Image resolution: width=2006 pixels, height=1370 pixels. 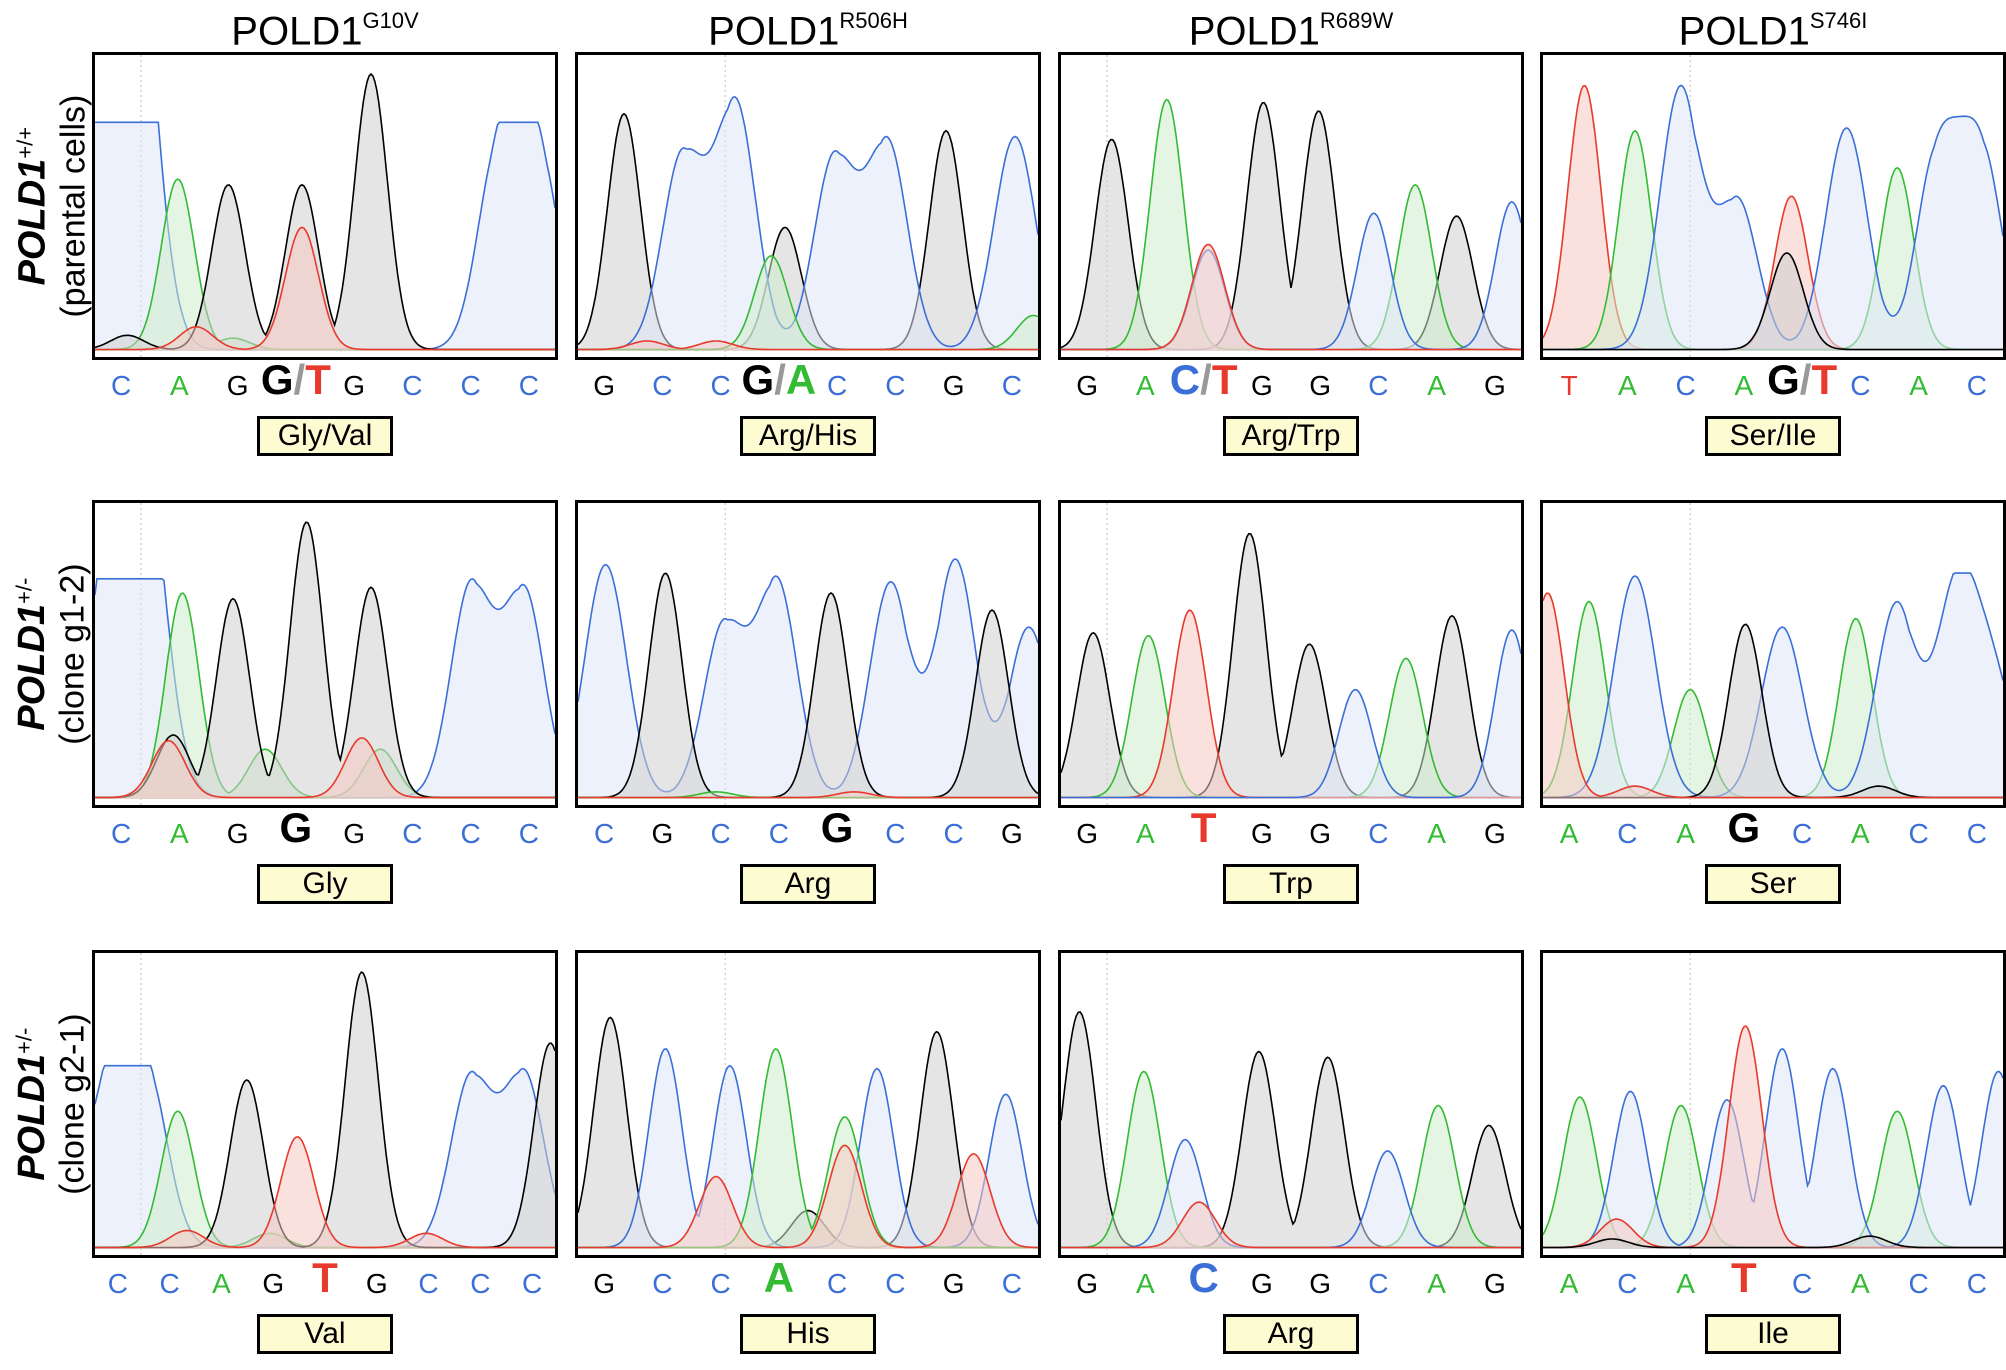 What do you see at coordinates (1291, 884) in the screenshot?
I see `amino-acid-label: Trp` at bounding box center [1291, 884].